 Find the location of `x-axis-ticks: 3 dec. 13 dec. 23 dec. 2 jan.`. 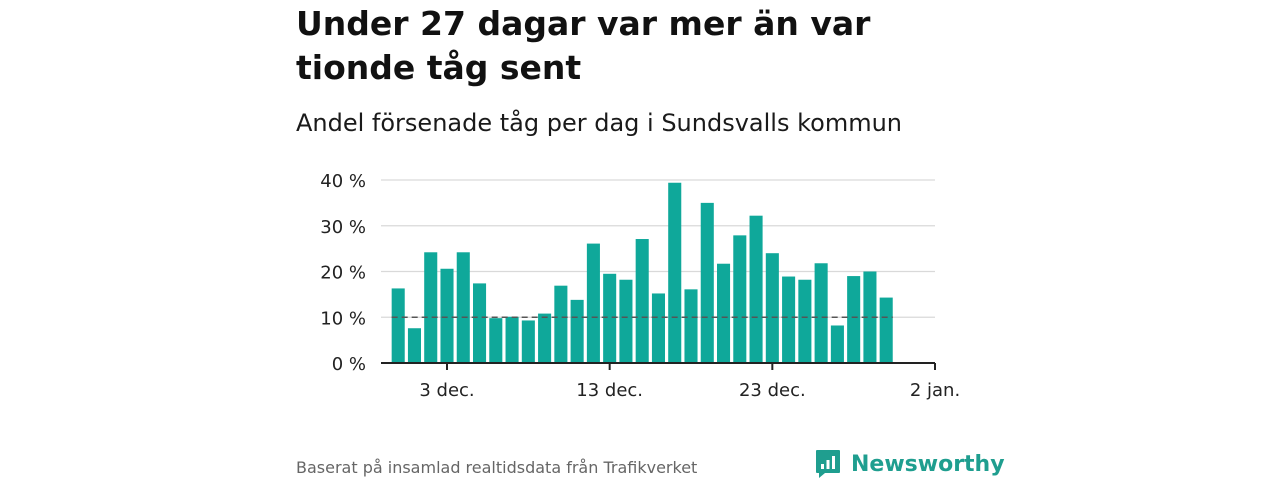

x-axis-ticks: 3 dec. 13 dec. 23 dec. 2 jan. is located at coordinates (689, 382).